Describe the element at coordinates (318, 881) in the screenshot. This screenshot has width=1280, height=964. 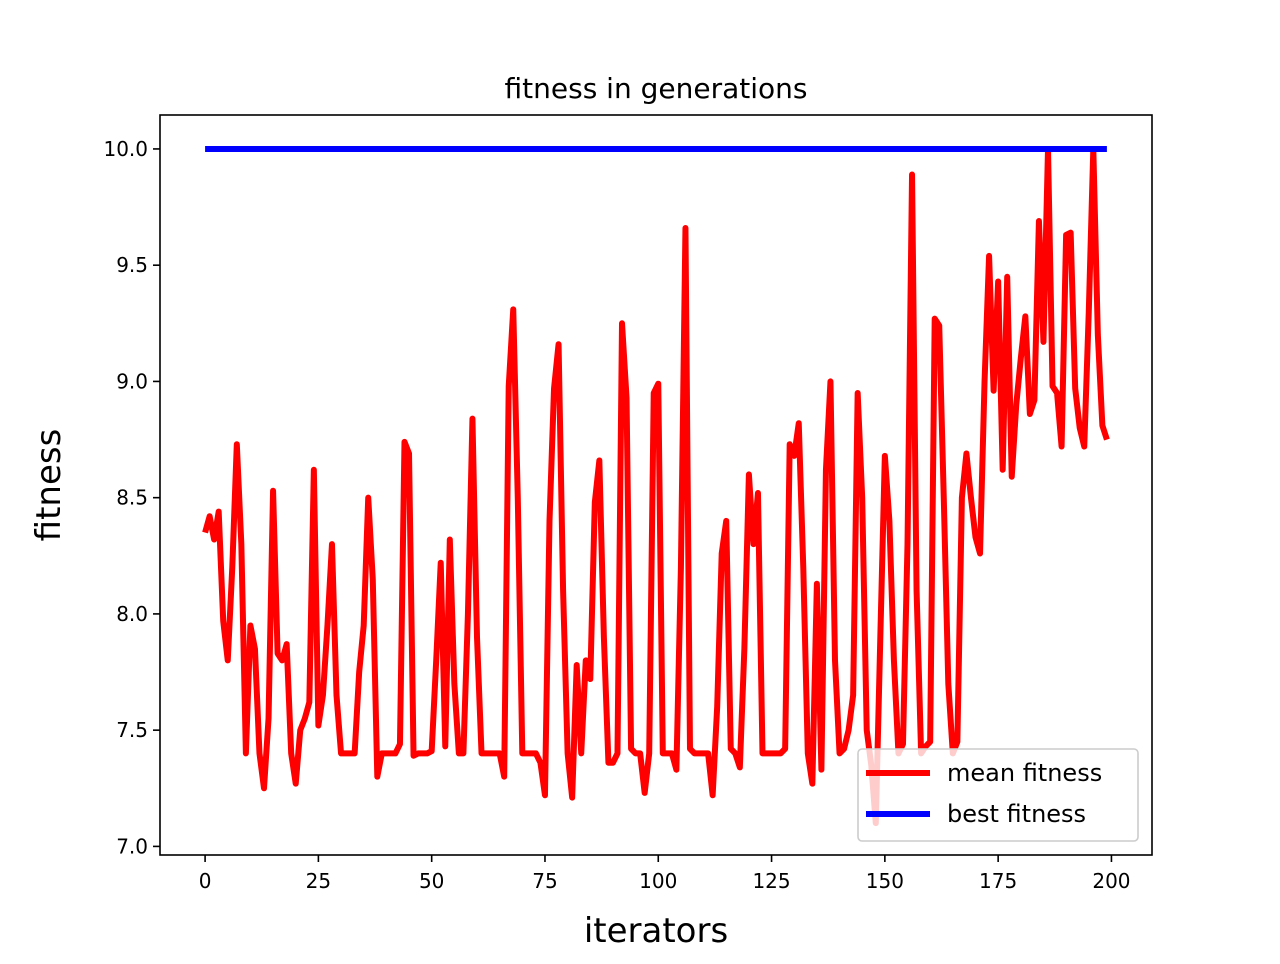
I see `x-tick-label: 25` at that location.